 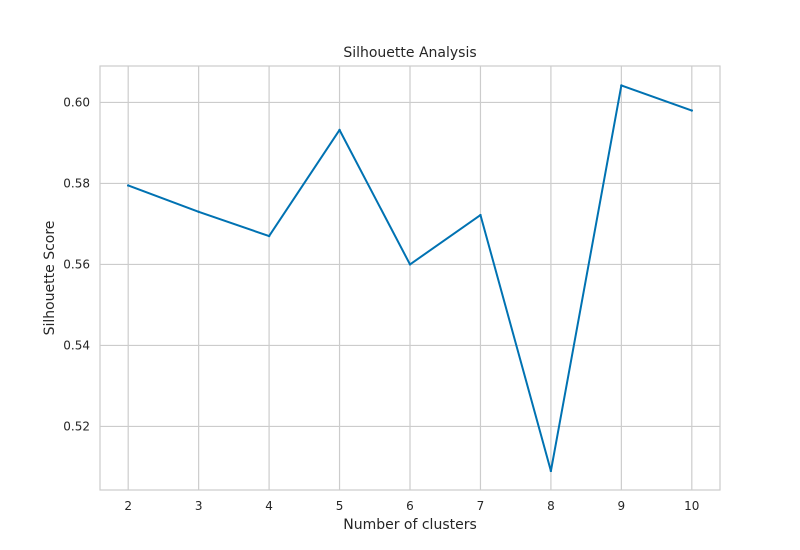 What do you see at coordinates (340, 506) in the screenshot?
I see `x-tick-label: 5` at bounding box center [340, 506].